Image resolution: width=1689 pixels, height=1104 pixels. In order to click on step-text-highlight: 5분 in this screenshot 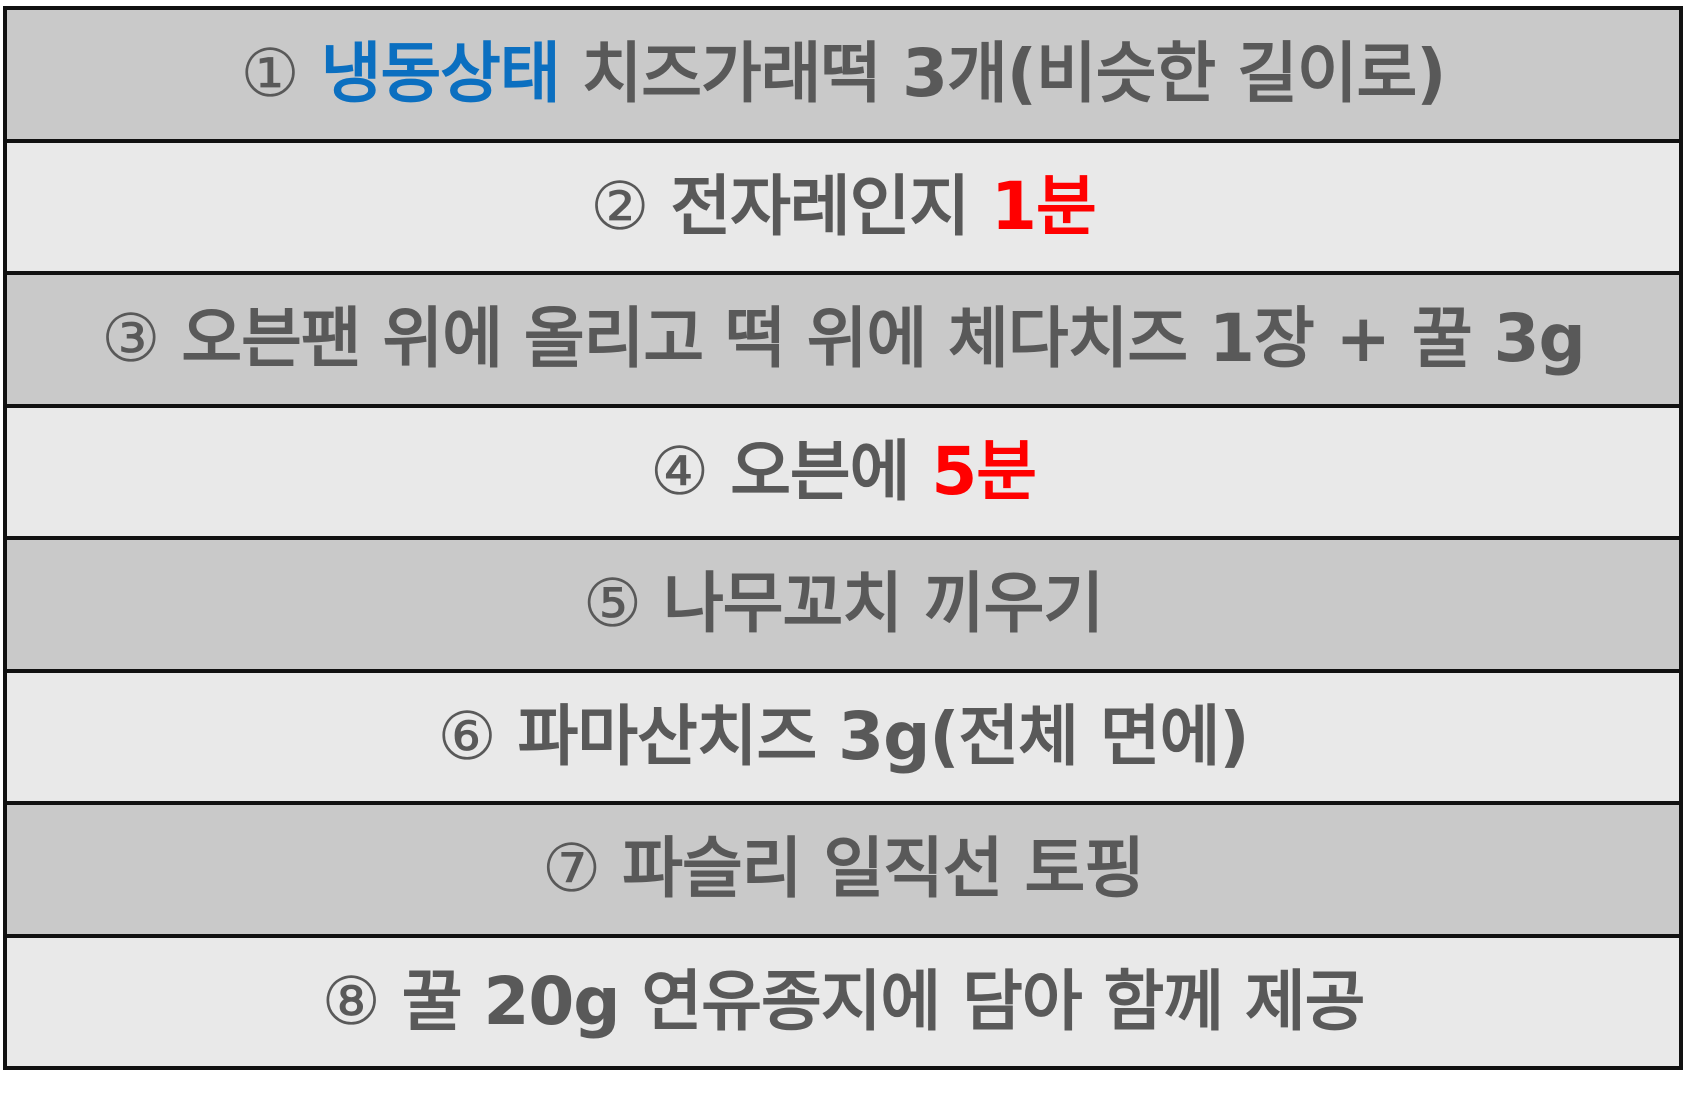, I will do `click(984, 471)`.